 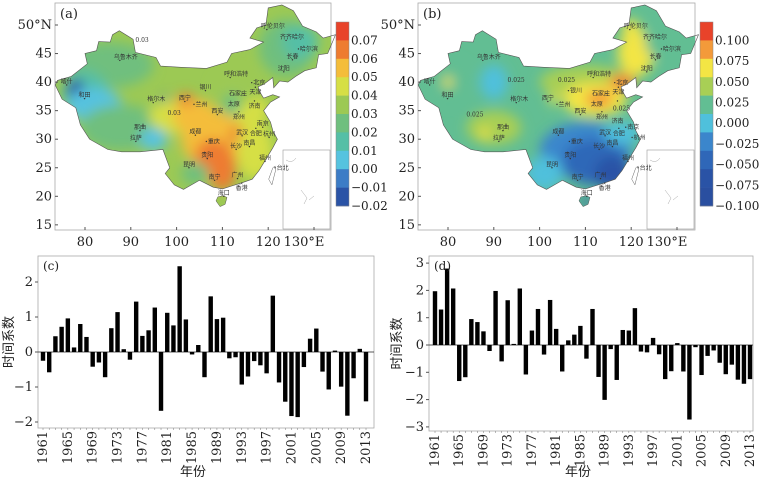 I want to click on y-tick-label: 45, so click(x=406, y=54).